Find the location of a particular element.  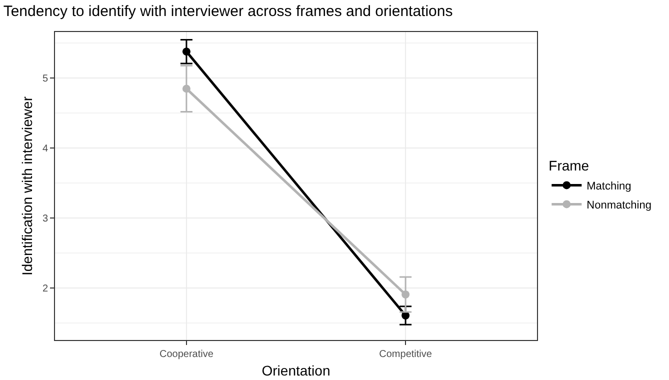

legend-label: Nonmatching is located at coordinates (619, 205).